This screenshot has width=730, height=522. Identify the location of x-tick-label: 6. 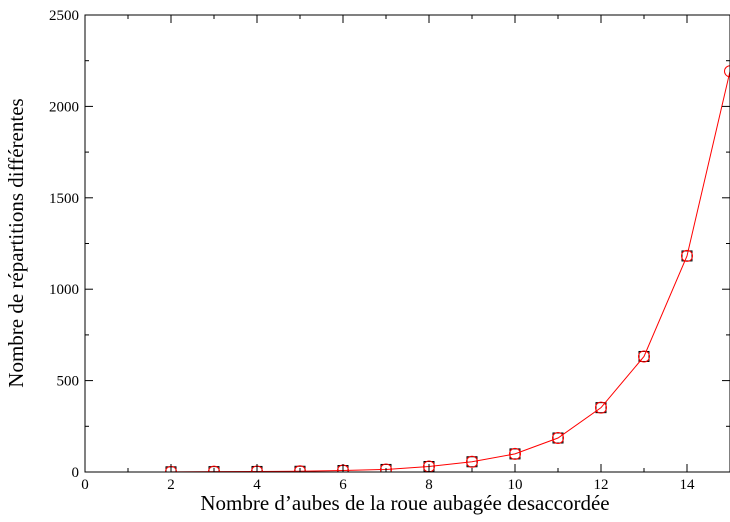
(343, 485).